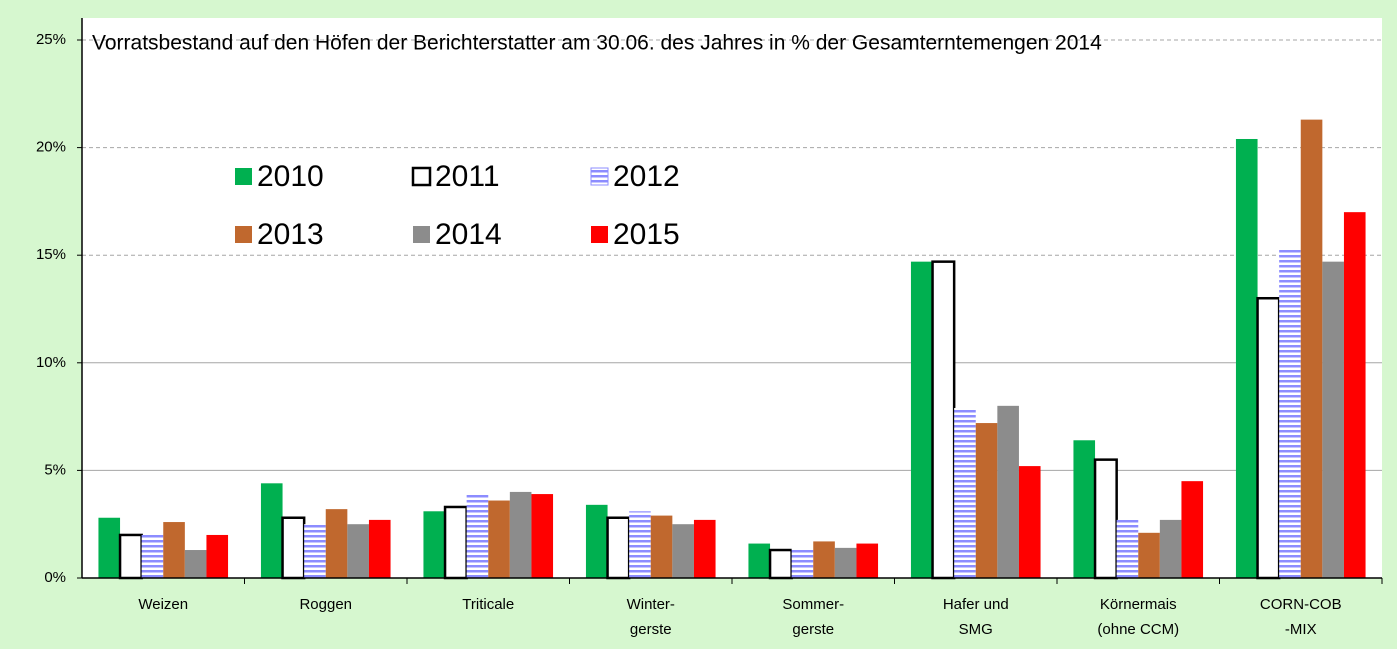  I want to click on y-tick-label: 10%, so click(51, 362).